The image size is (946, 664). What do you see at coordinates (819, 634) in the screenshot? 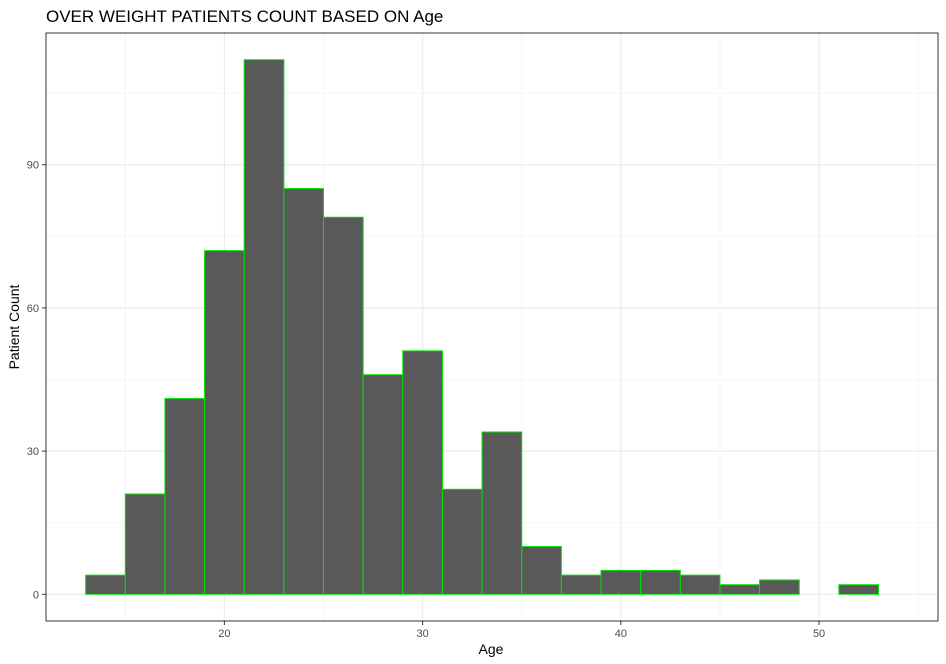
I see `x-tick-label: 50` at bounding box center [819, 634].